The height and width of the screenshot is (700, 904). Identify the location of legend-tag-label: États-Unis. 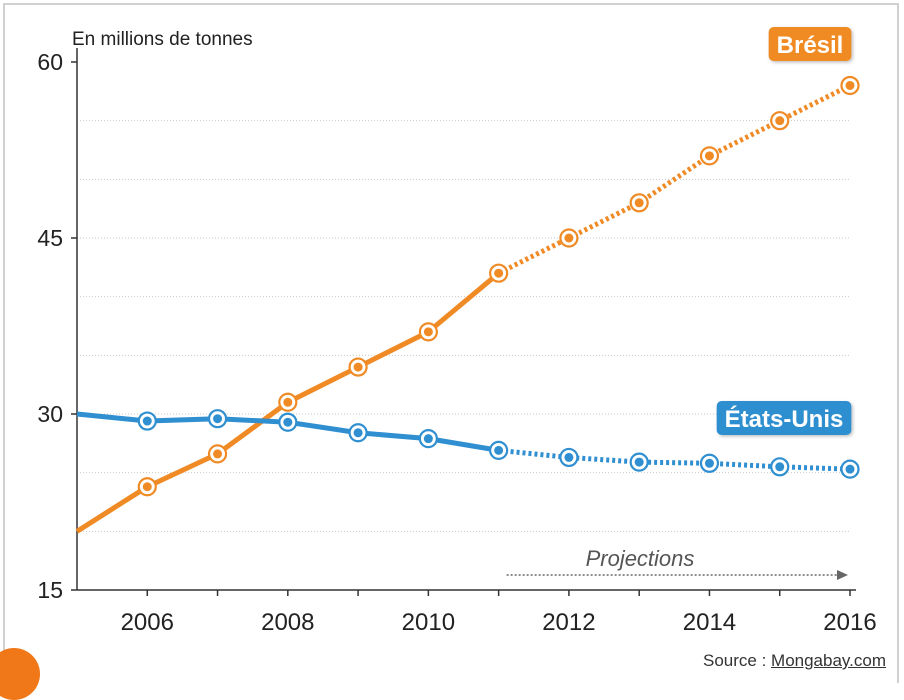
(784, 419).